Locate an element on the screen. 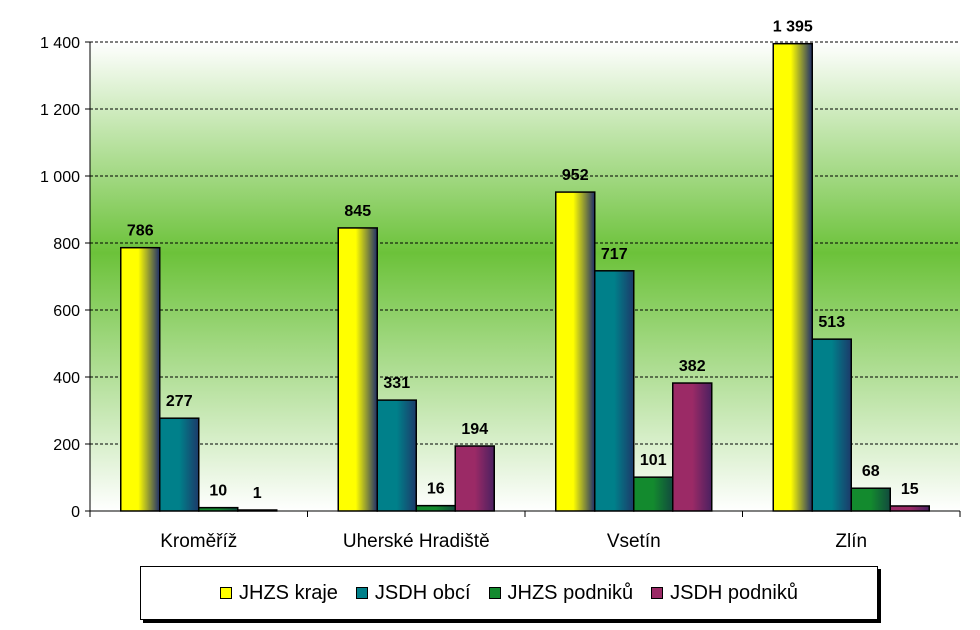 The image size is (980, 630). legend-item: JHZS kraje is located at coordinates (279, 593).